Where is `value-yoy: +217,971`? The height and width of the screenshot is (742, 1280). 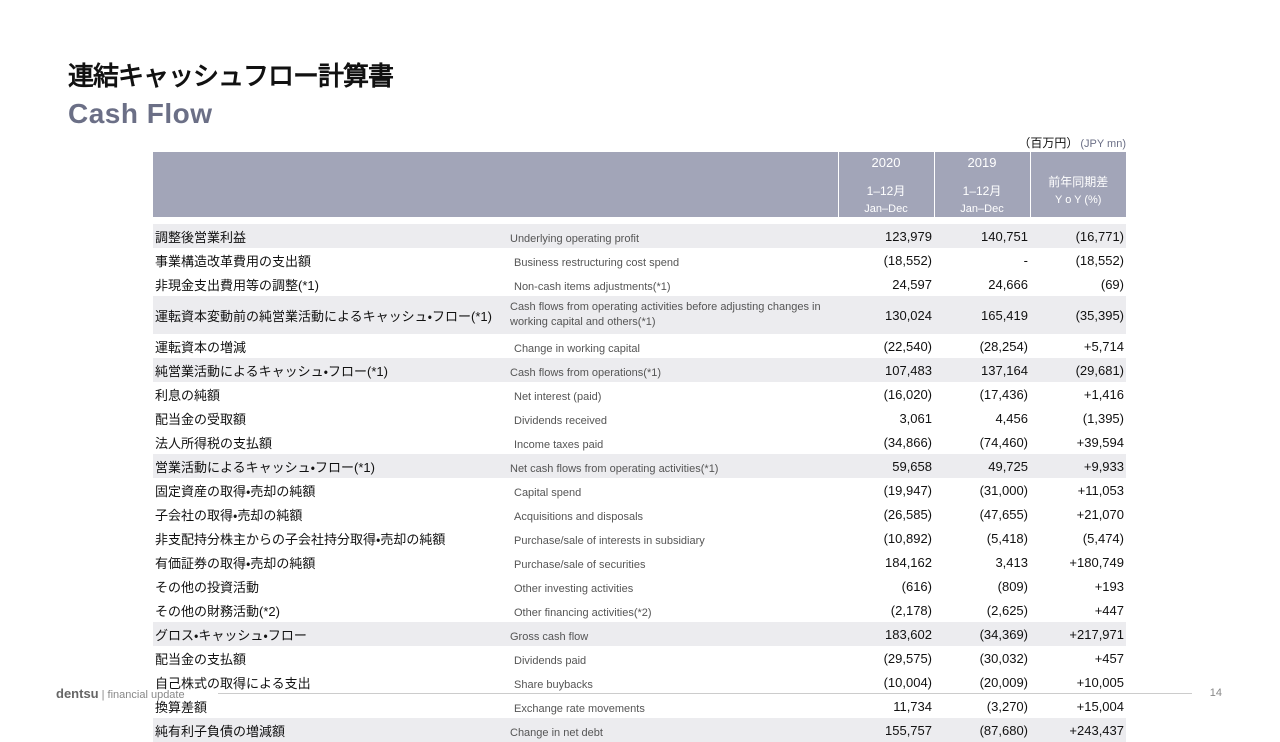 value-yoy: +217,971 is located at coordinates (1078, 634).